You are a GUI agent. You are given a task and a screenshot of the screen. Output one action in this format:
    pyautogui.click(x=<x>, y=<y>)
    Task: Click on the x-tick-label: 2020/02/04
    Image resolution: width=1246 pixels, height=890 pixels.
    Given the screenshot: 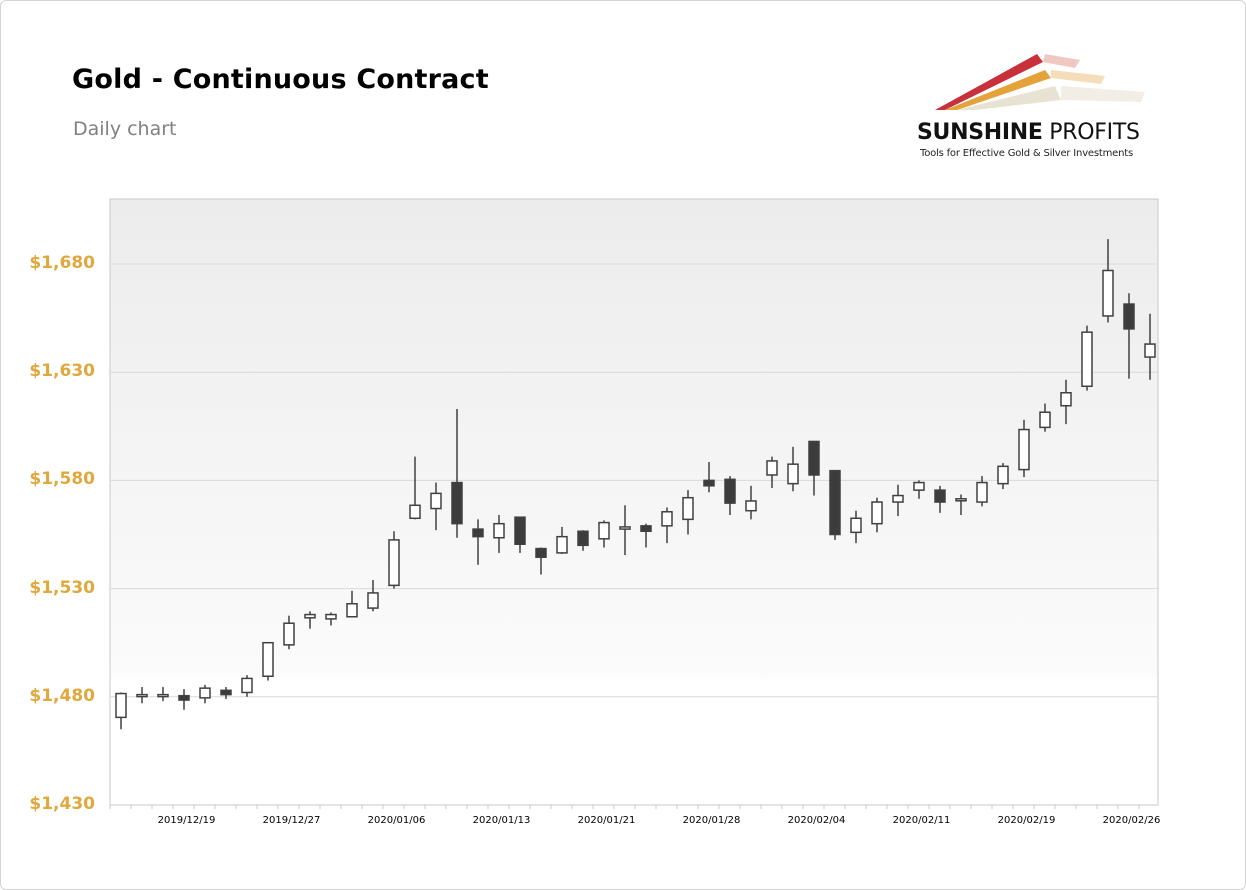 What is the action you would take?
    pyautogui.click(x=816, y=820)
    